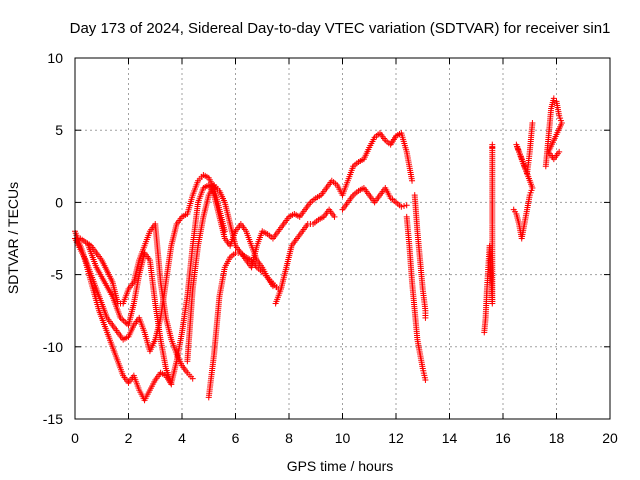 Image resolution: width=640 pixels, height=480 pixels. Describe the element at coordinates (59, 202) in the screenshot. I see `y-tick-label: 0` at that location.